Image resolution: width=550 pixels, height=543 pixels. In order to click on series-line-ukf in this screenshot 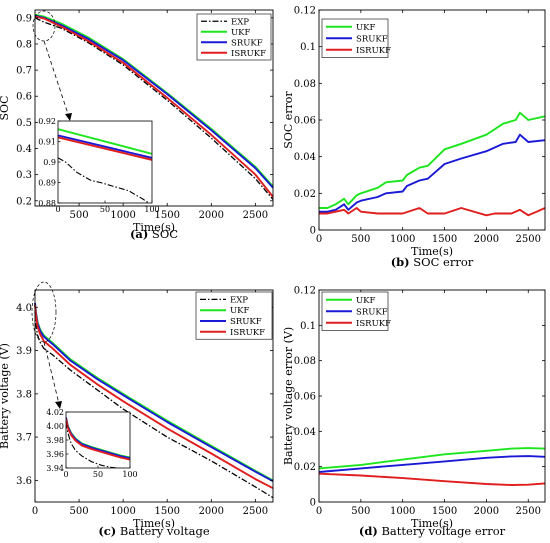, I will do `click(432, 458)`.